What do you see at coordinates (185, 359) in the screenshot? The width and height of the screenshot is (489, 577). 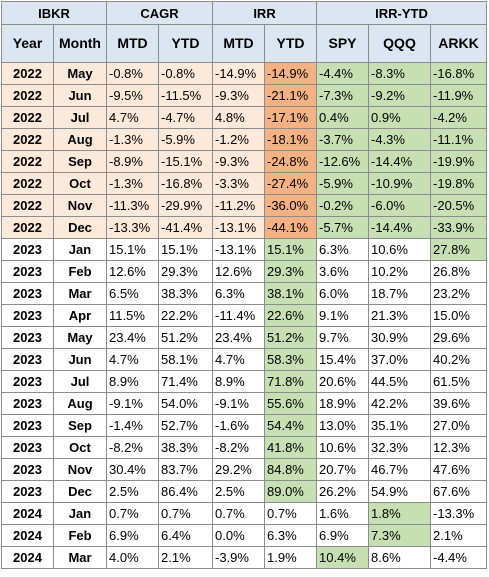 I see `cagr-ytd-cell: 58.1%` at bounding box center [185, 359].